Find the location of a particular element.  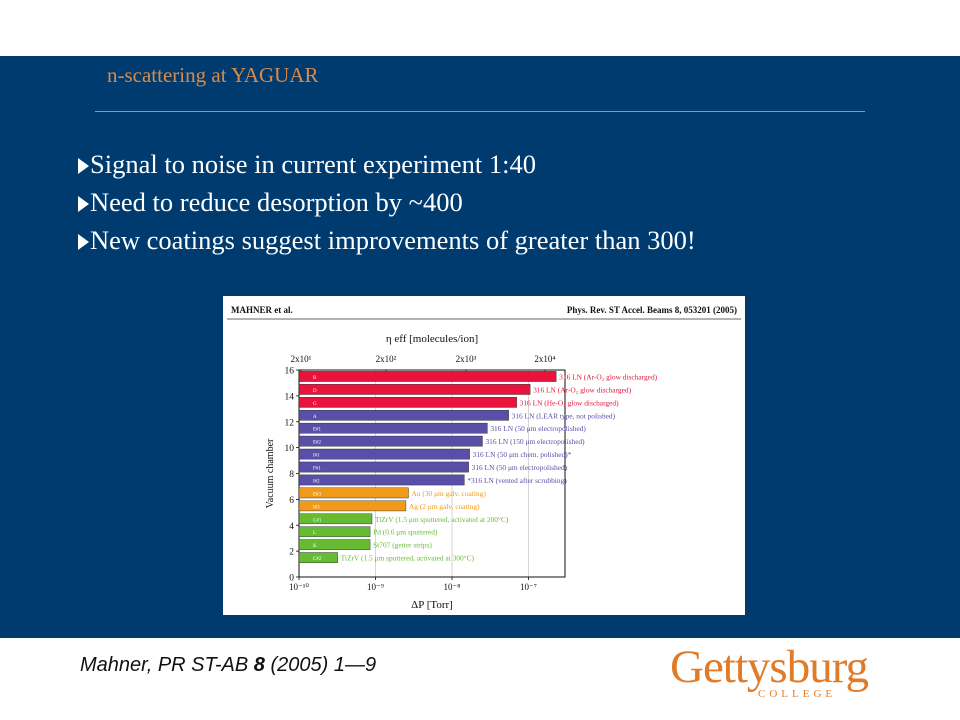

bar-data-label: Ag (2 μm galv. coating) is located at coordinates (444, 506).